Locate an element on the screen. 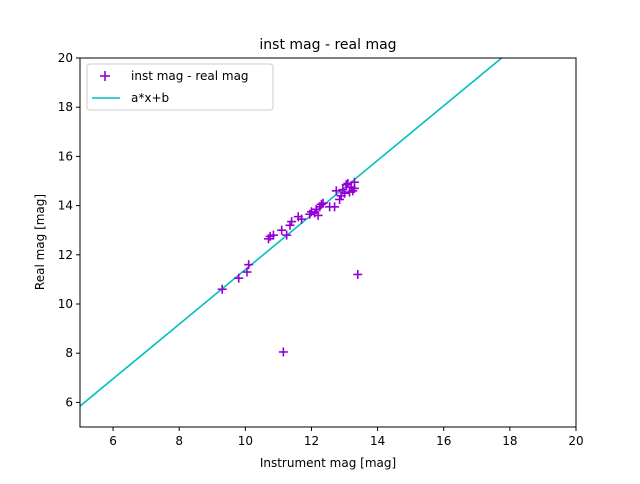  x-tick-label: 12 is located at coordinates (311, 441).